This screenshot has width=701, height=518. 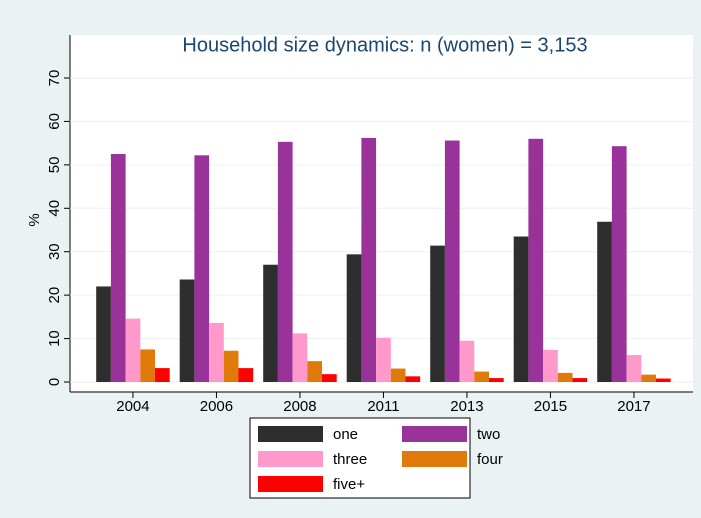 What do you see at coordinates (54, 382) in the screenshot?
I see `y-tick-label: 0` at bounding box center [54, 382].